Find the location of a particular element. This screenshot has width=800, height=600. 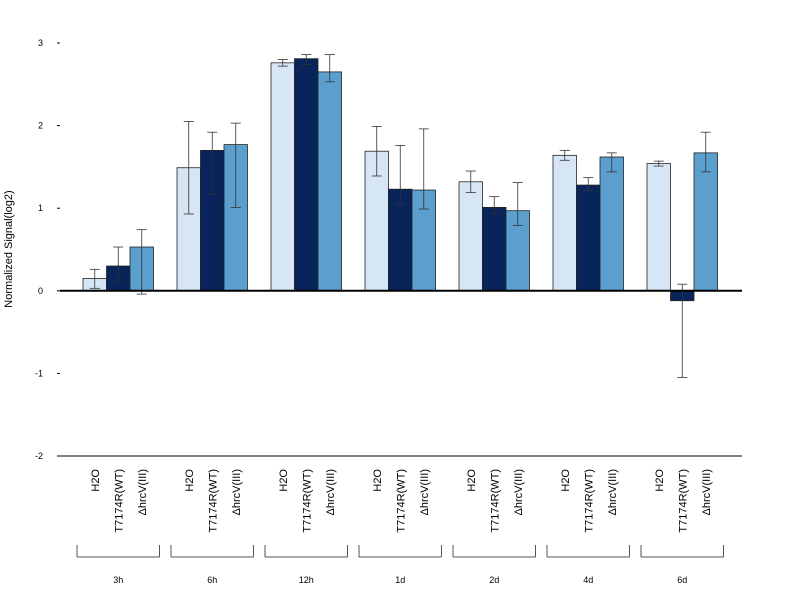

group-label: 6d is located at coordinates (682, 580).